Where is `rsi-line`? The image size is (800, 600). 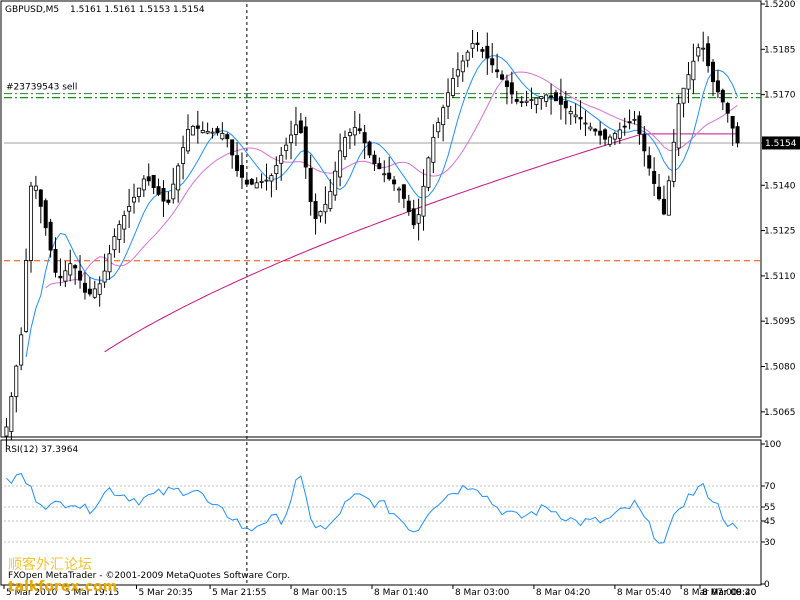 rsi-line is located at coordinates (372, 508).